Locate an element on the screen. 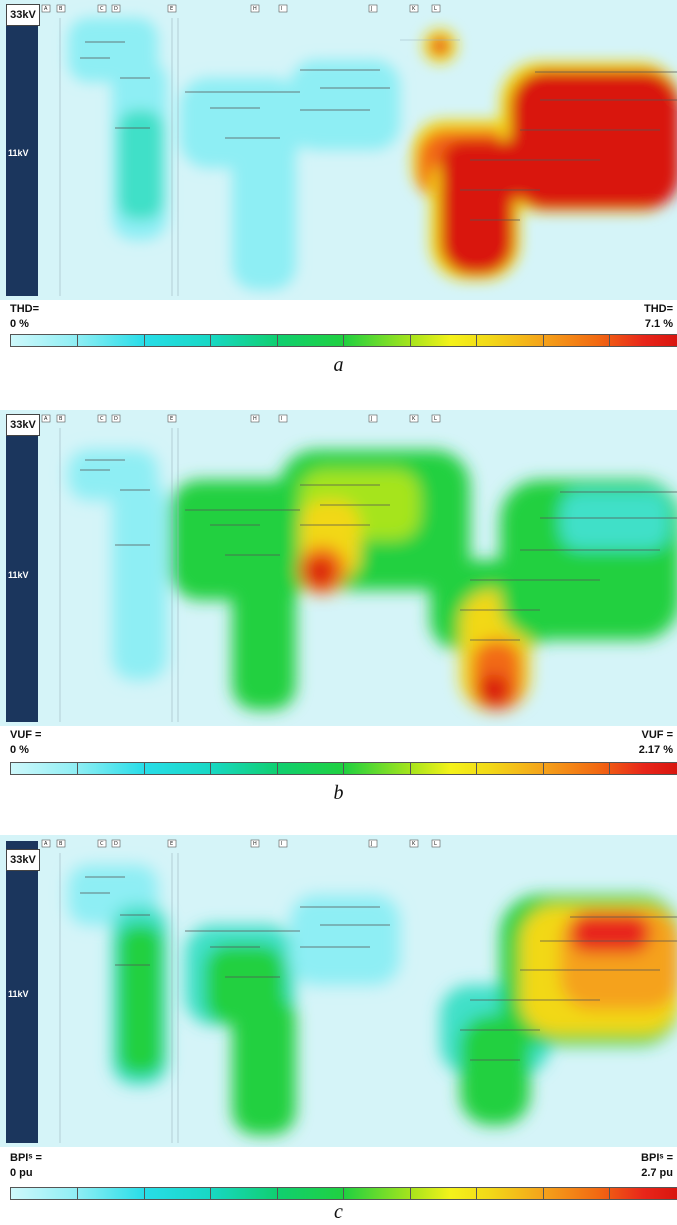 The image size is (677, 1225). node-labels-c: A B C D E H I J K L is located at coordinates (241, 843).